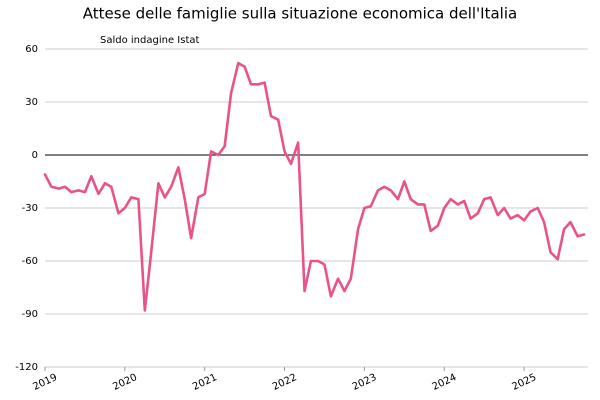 Image resolution: width=600 pixels, height=400 pixels. What do you see at coordinates (31, 49) in the screenshot?
I see `y-tick-label: 60` at bounding box center [31, 49].